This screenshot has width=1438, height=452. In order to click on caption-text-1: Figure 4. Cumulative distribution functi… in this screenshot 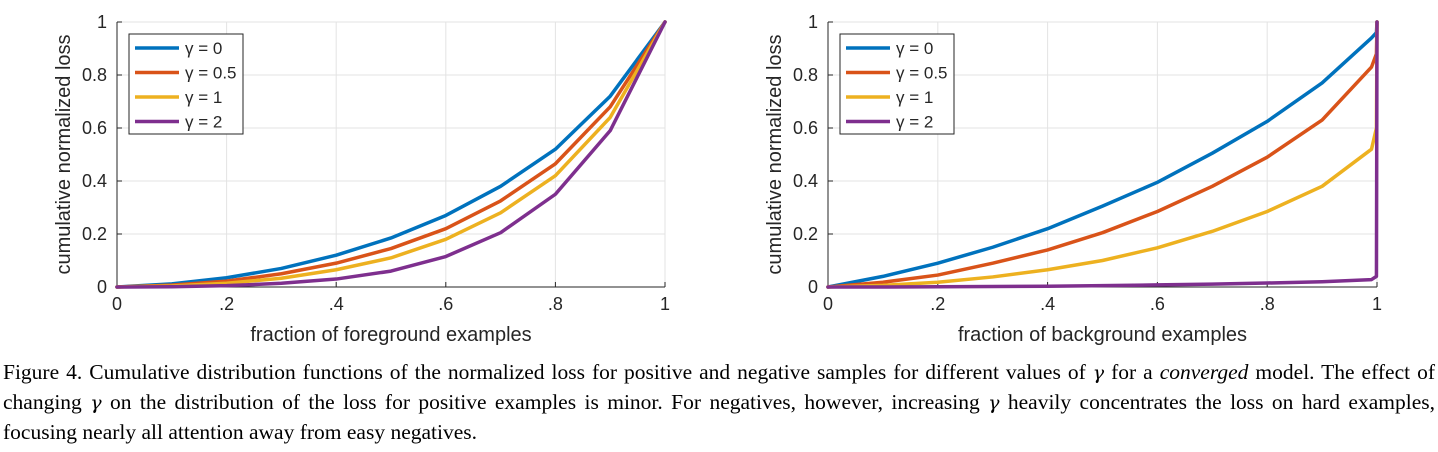, I will do `click(548, 372)`.